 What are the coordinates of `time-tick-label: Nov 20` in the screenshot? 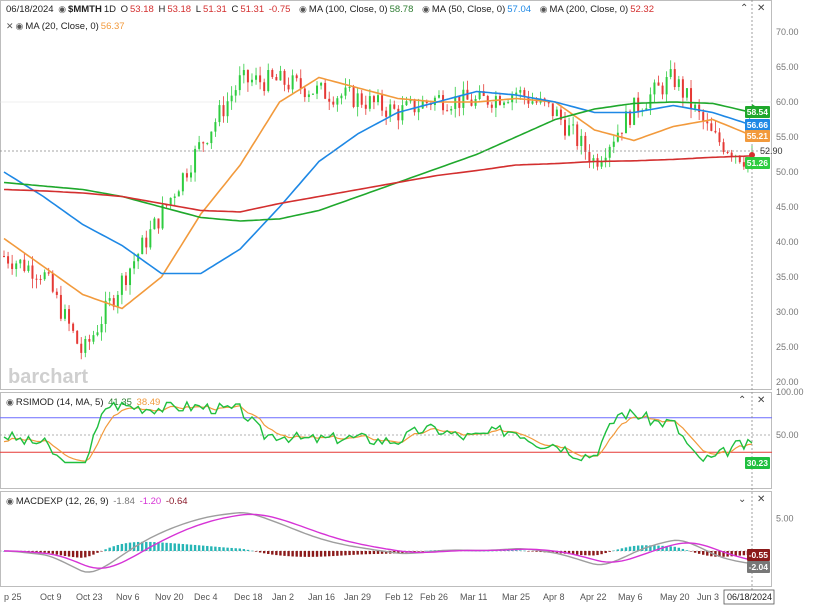 It's located at (169, 597).